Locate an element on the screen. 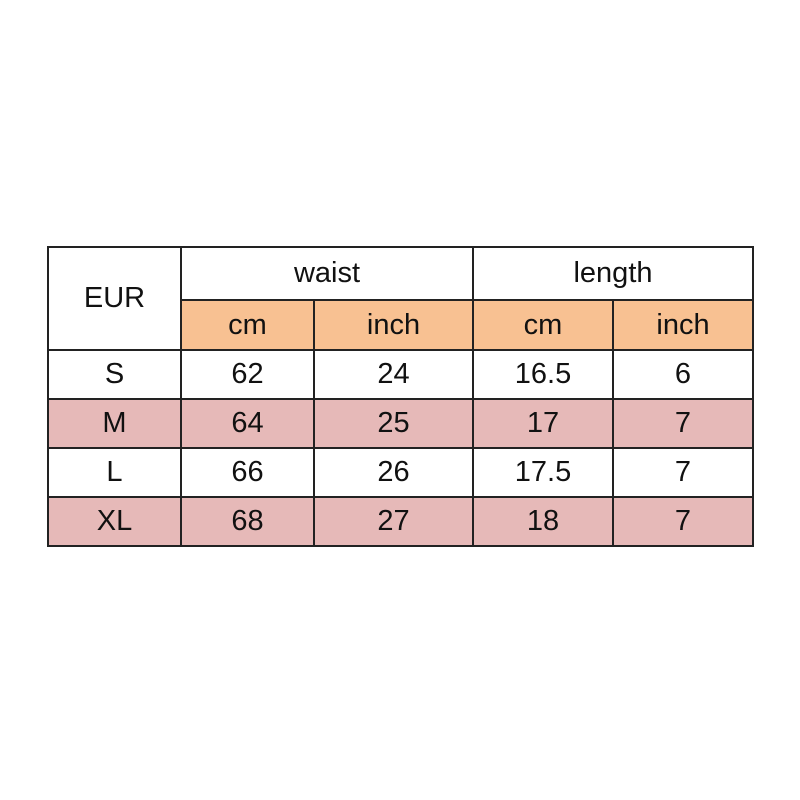 This screenshot has height=800, width=800. unit-header-row: cm inch cm inch is located at coordinates (401, 325).